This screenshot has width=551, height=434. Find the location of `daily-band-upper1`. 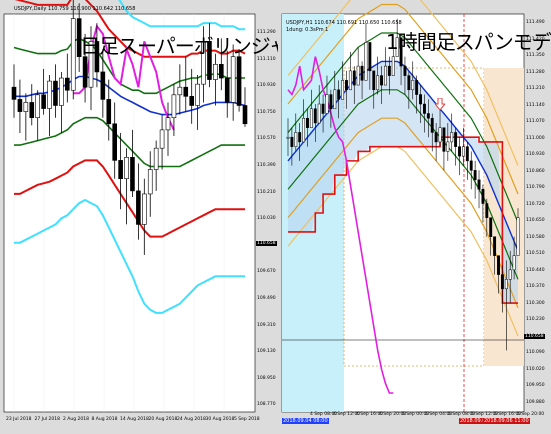

daily-band-upper1 is located at coordinates (129, 66).